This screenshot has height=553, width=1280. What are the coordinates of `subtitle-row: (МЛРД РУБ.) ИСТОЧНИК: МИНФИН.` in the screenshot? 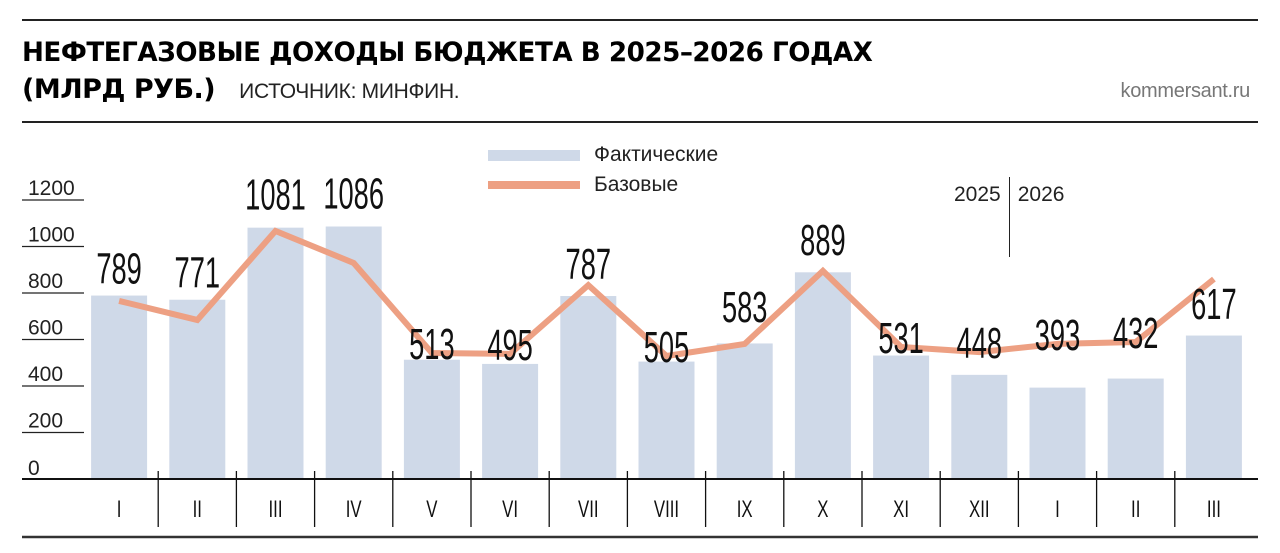 It's located at (241, 91).